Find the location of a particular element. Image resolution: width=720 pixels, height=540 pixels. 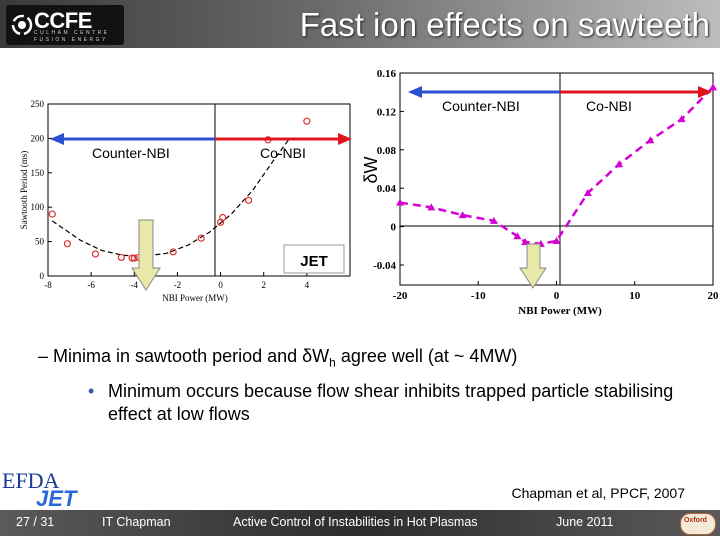

left-xtick-label: 0 is located at coordinates (220, 285).